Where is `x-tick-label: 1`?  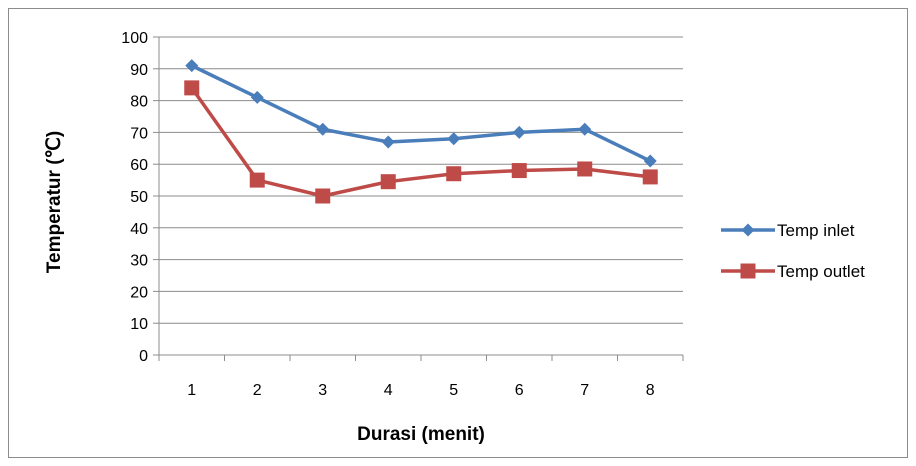
x-tick-label: 1 is located at coordinates (191, 390).